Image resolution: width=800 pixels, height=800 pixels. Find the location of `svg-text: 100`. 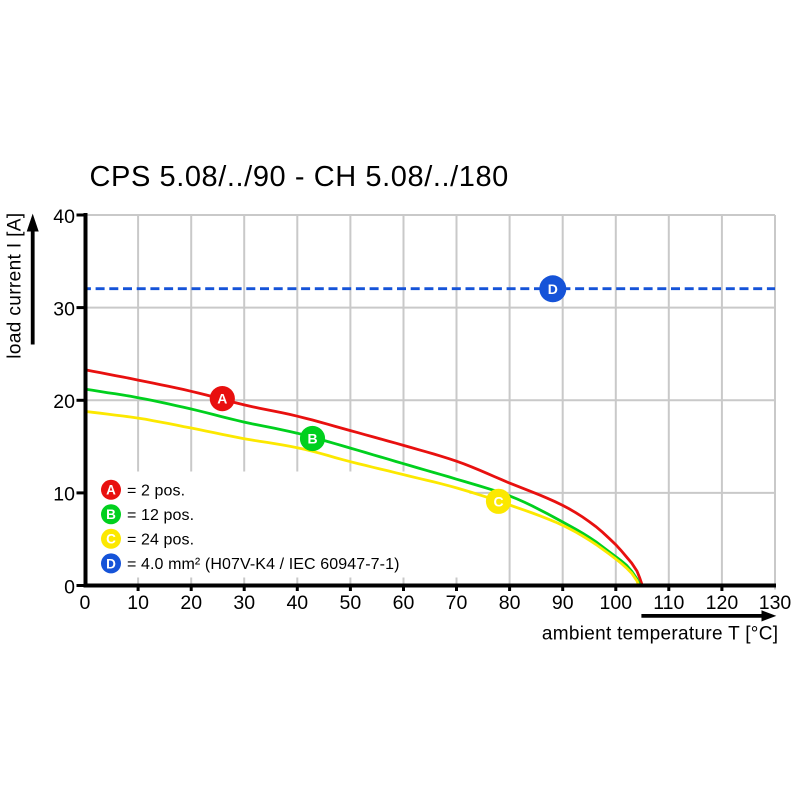

svg-text: 100 is located at coordinates (616, 603).